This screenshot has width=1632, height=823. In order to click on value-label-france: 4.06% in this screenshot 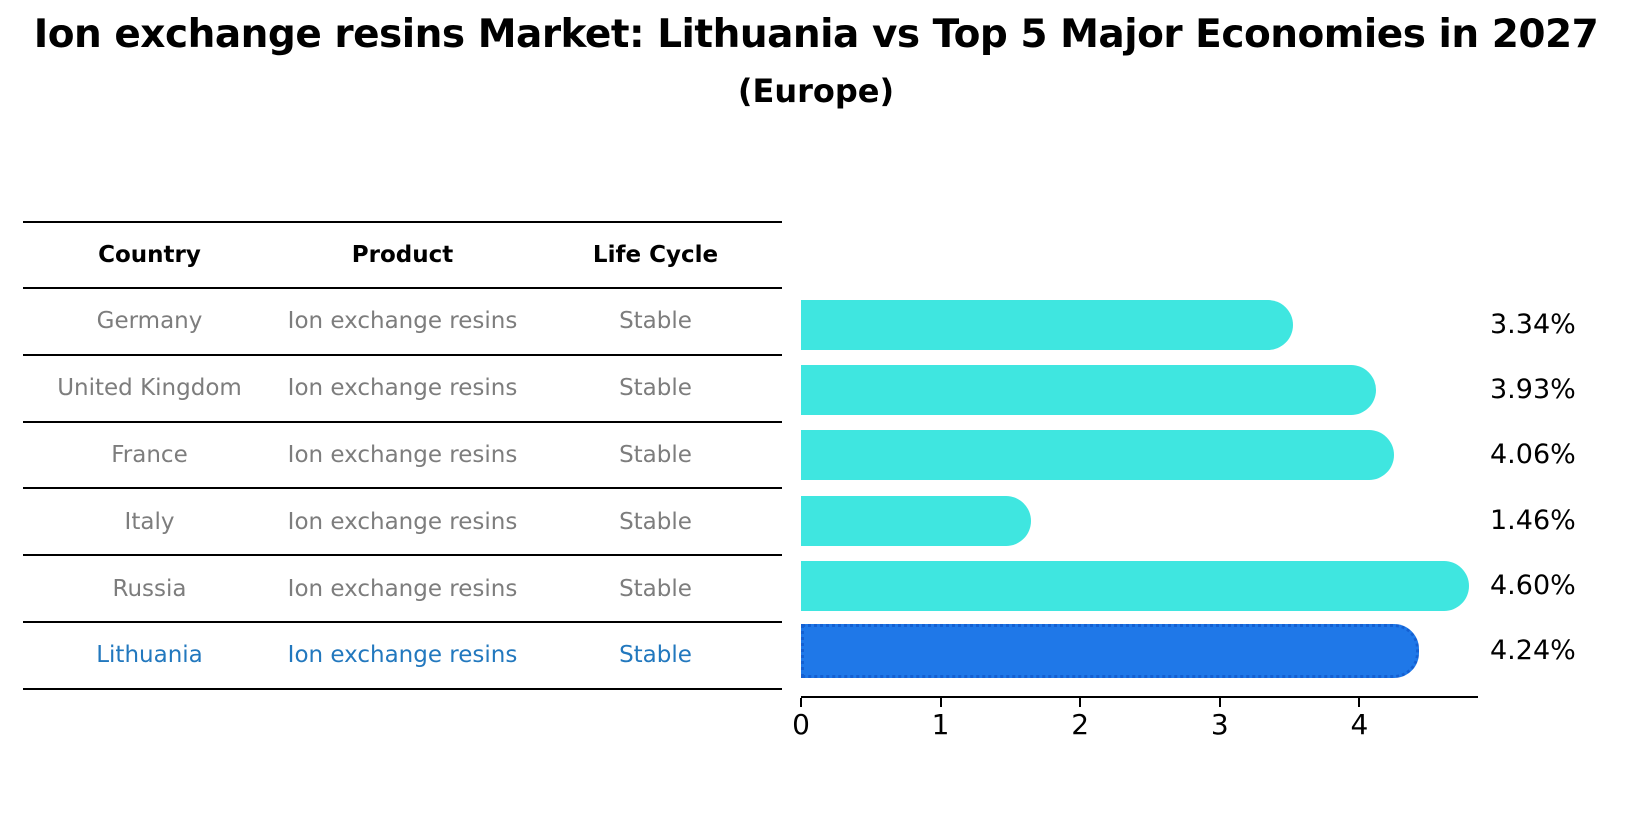, I will do `click(1533, 455)`.